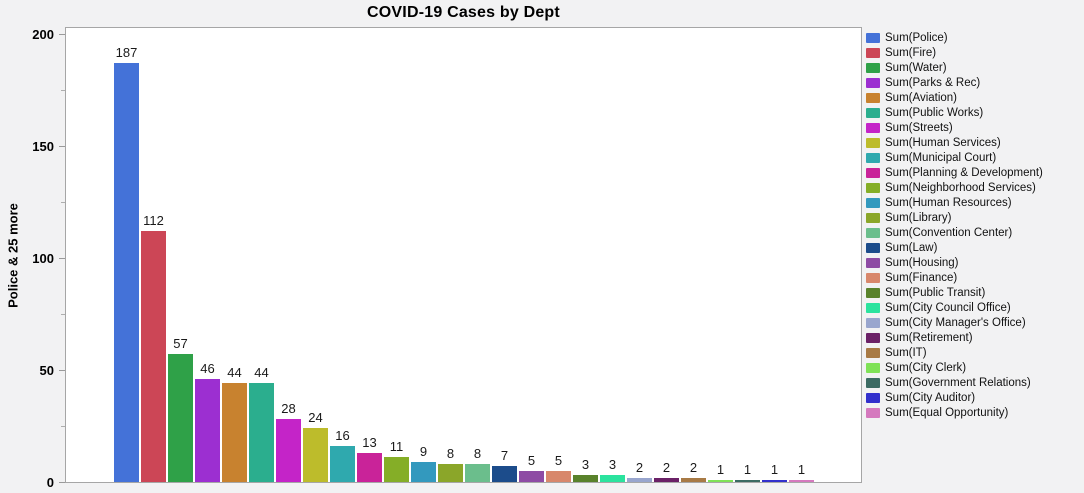  Describe the element at coordinates (954, 367) in the screenshot. I see `legend-item-city-clerk: Sum(City Clerk)` at that location.